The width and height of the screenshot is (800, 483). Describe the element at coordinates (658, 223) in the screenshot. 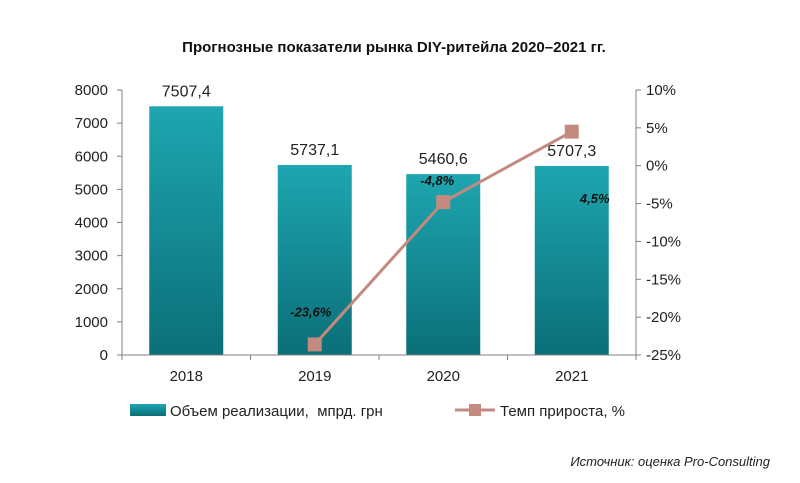

I see `right-y-axis: -25% -20% -15% -10% -5% 0% 5% 10%` at that location.